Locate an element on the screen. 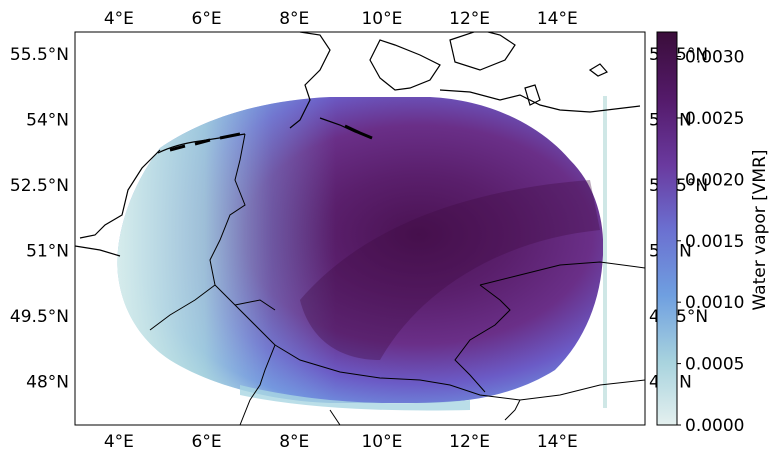 The width and height of the screenshot is (777, 457). lat-tick-label: 52.5°N is located at coordinates (39, 186).